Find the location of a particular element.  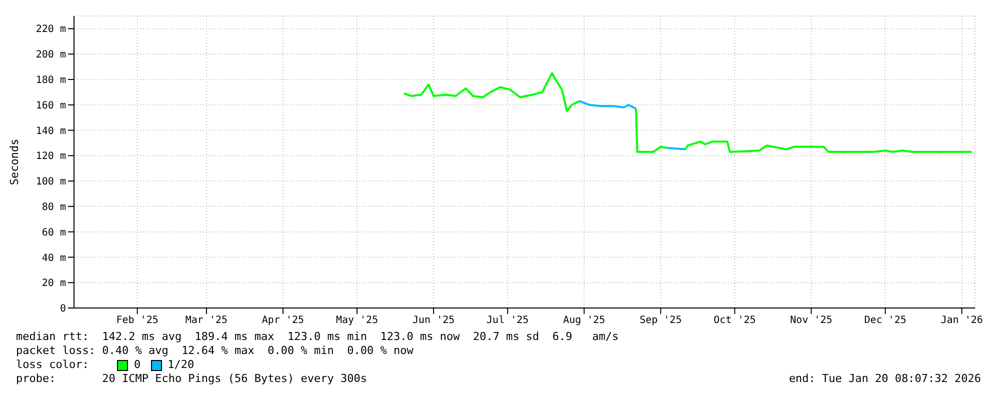

x-tick-label: Dec '25 is located at coordinates (885, 320).